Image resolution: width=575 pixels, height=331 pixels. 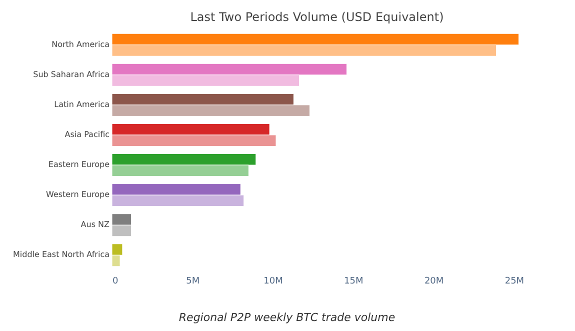 I want to click on x-tick-label: 20M, so click(x=434, y=281).